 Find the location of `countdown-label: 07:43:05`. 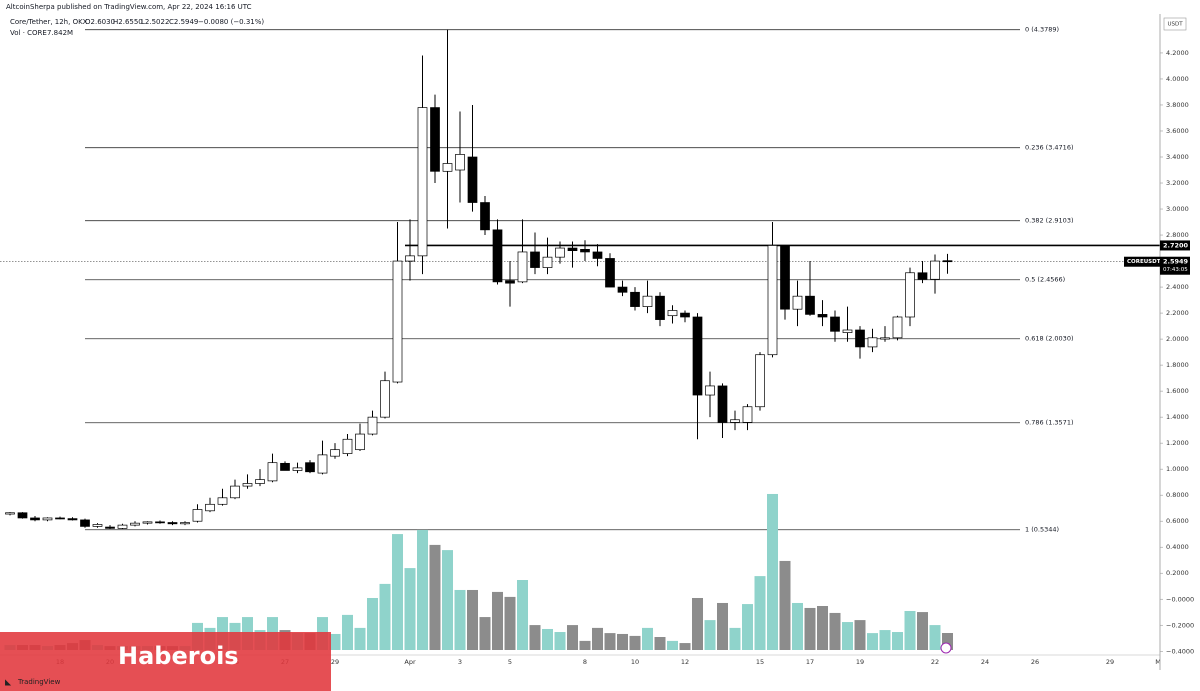

countdown-label: 07:43:05 is located at coordinates (1175, 270).